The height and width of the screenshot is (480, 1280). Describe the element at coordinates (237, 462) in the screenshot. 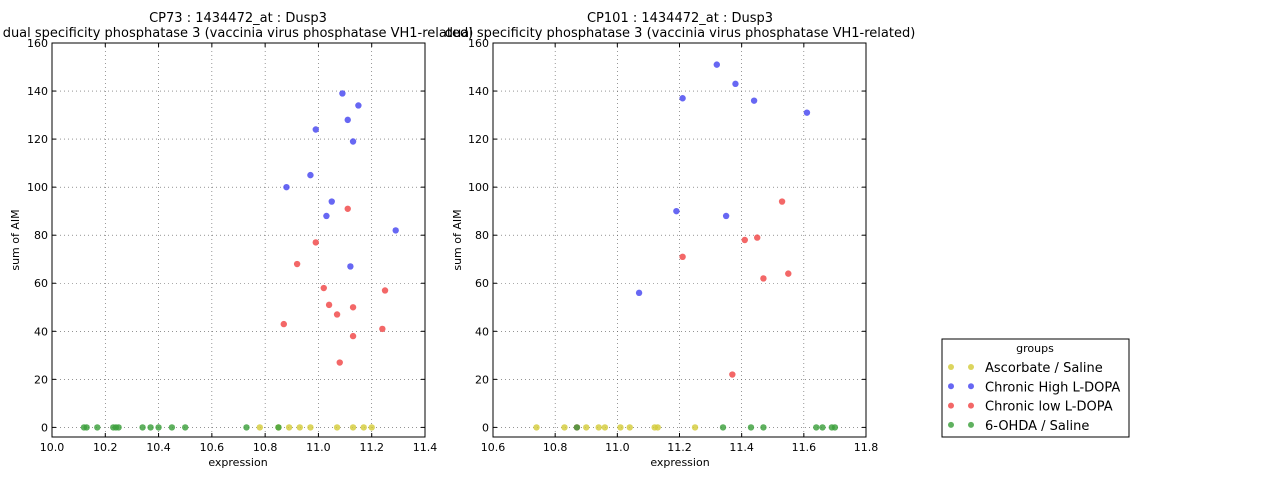

I see `x-axis-label: expression` at that location.